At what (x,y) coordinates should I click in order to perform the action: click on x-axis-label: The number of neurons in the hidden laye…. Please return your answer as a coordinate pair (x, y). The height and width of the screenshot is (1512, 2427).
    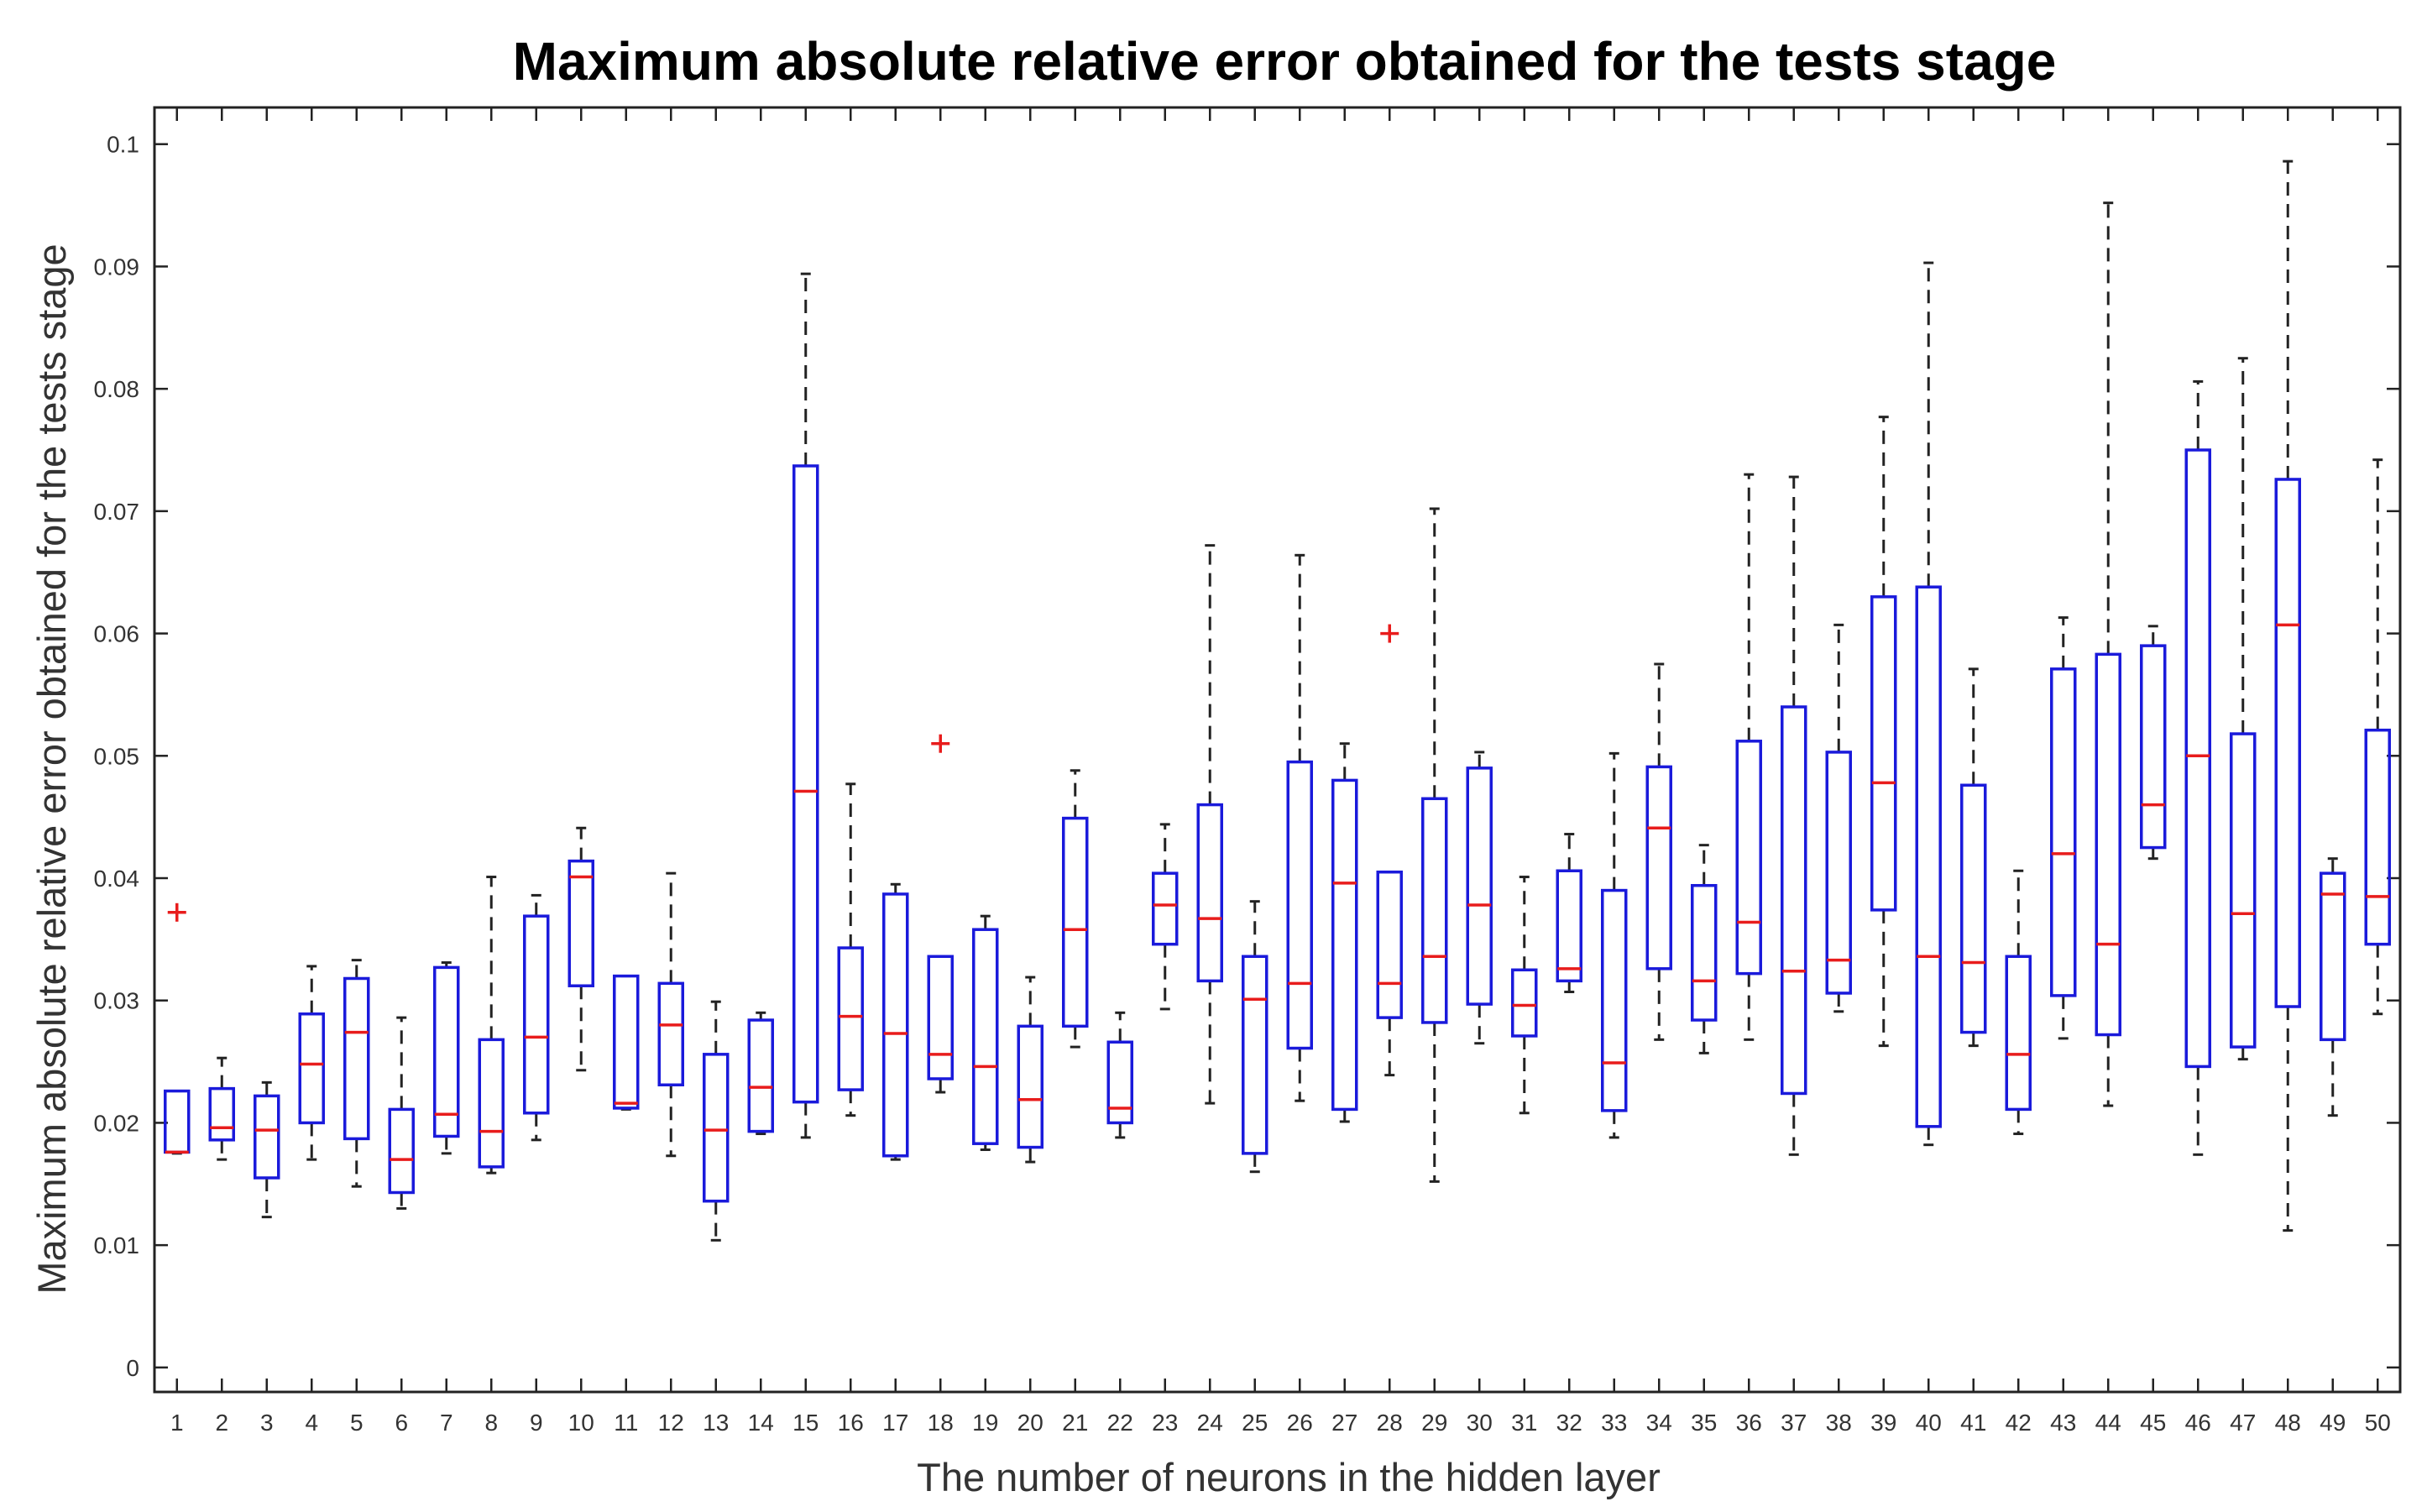
    Looking at the image, I should click on (1289, 1477).